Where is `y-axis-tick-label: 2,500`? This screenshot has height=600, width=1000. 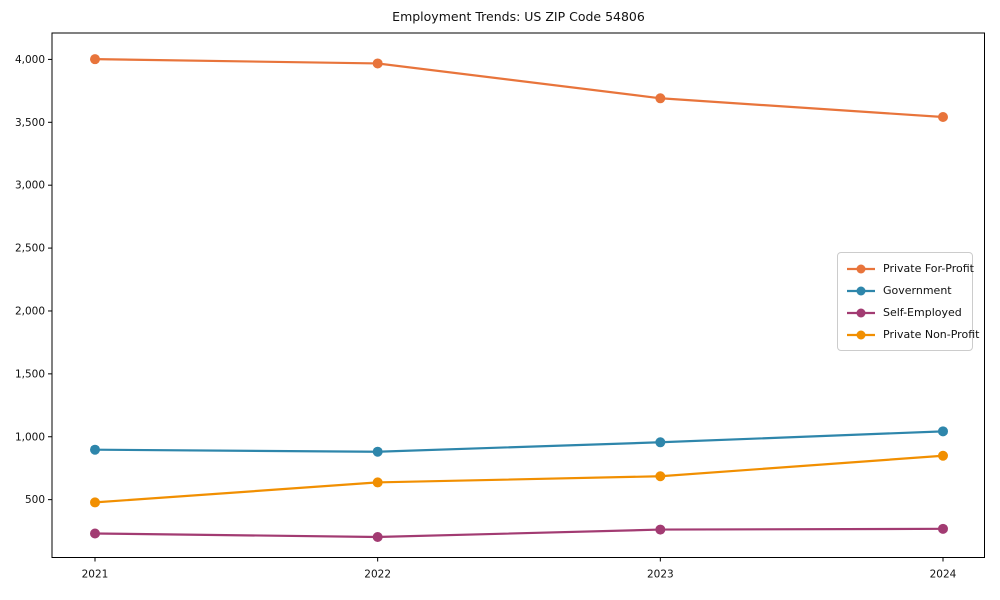 y-axis-tick-label: 2,500 is located at coordinates (30, 249).